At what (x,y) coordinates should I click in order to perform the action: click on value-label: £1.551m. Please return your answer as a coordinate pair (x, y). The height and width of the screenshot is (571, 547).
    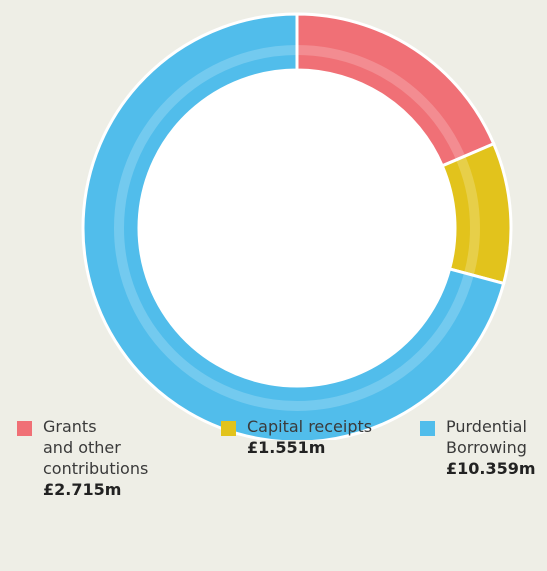
    Looking at the image, I should click on (286, 447).